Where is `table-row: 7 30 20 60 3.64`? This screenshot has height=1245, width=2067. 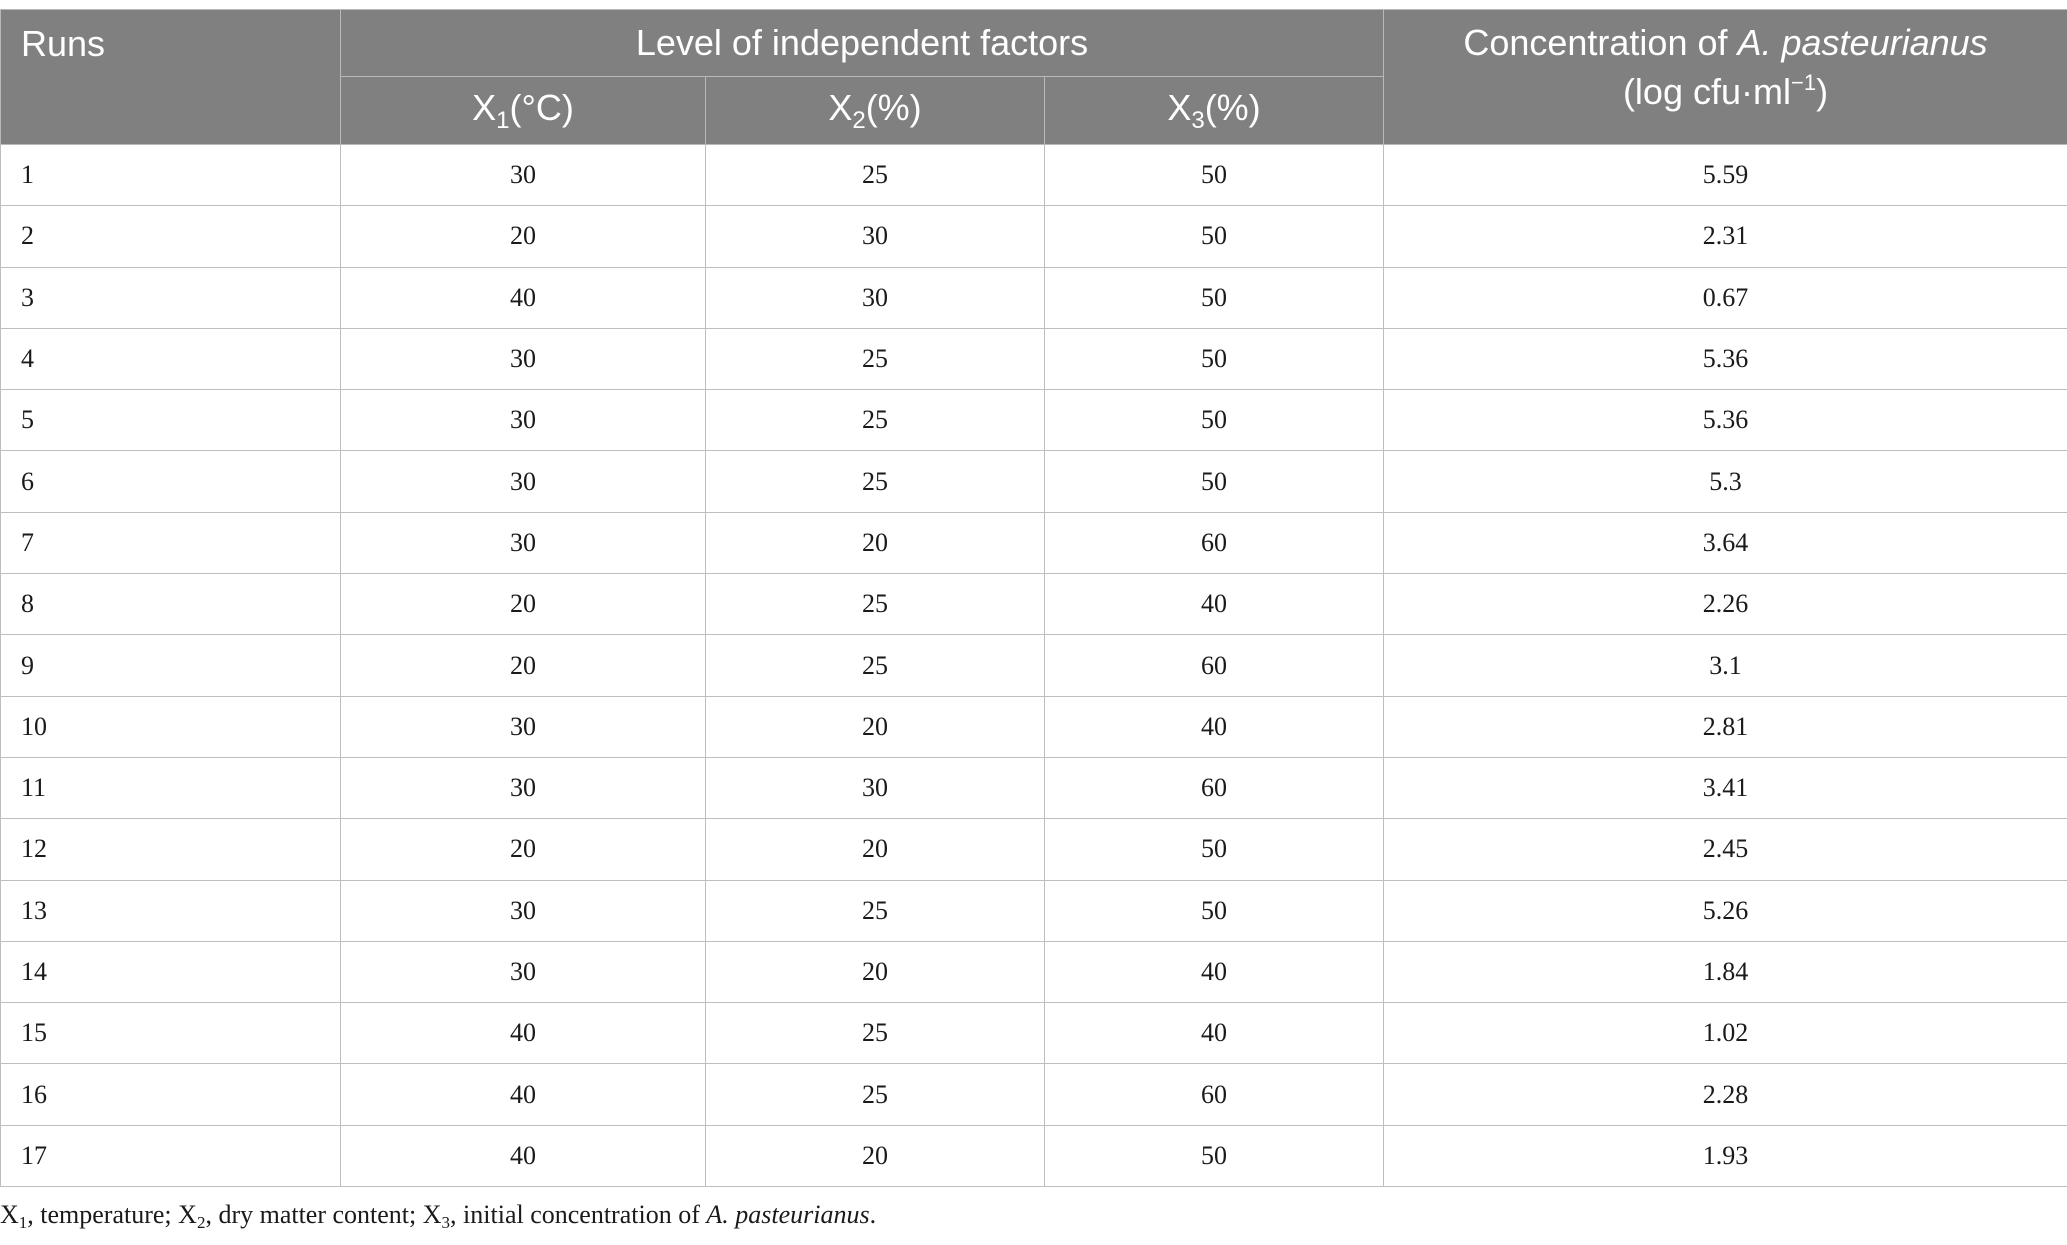
table-row: 7 30 20 60 3.64 is located at coordinates (1033, 543).